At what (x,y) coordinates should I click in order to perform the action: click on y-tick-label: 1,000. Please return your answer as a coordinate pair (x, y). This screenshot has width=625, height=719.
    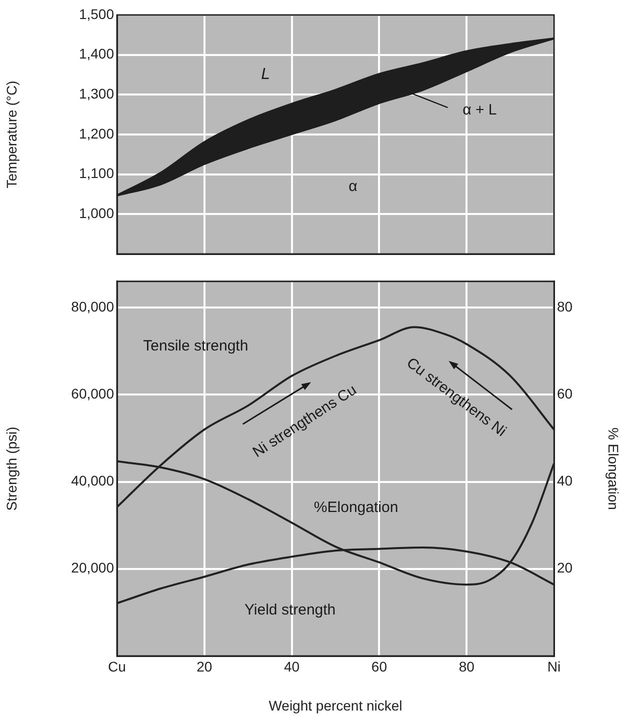
    Looking at the image, I should click on (96, 213).